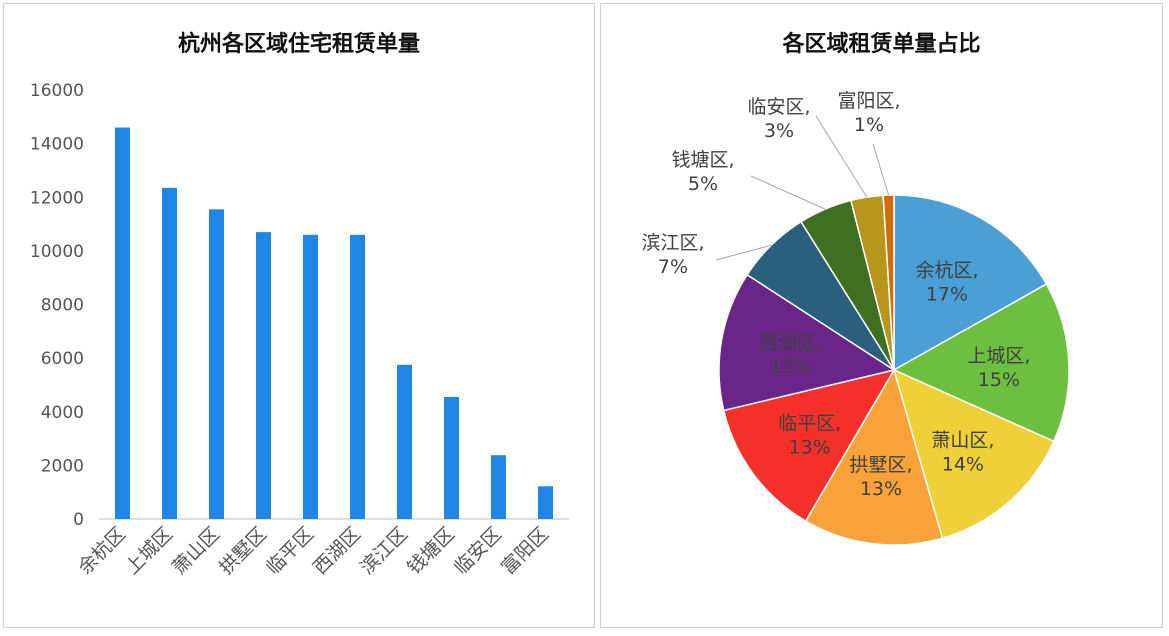  What do you see at coordinates (778, 107) in the screenshot?
I see `pie-label-name: 临安区,` at bounding box center [778, 107].